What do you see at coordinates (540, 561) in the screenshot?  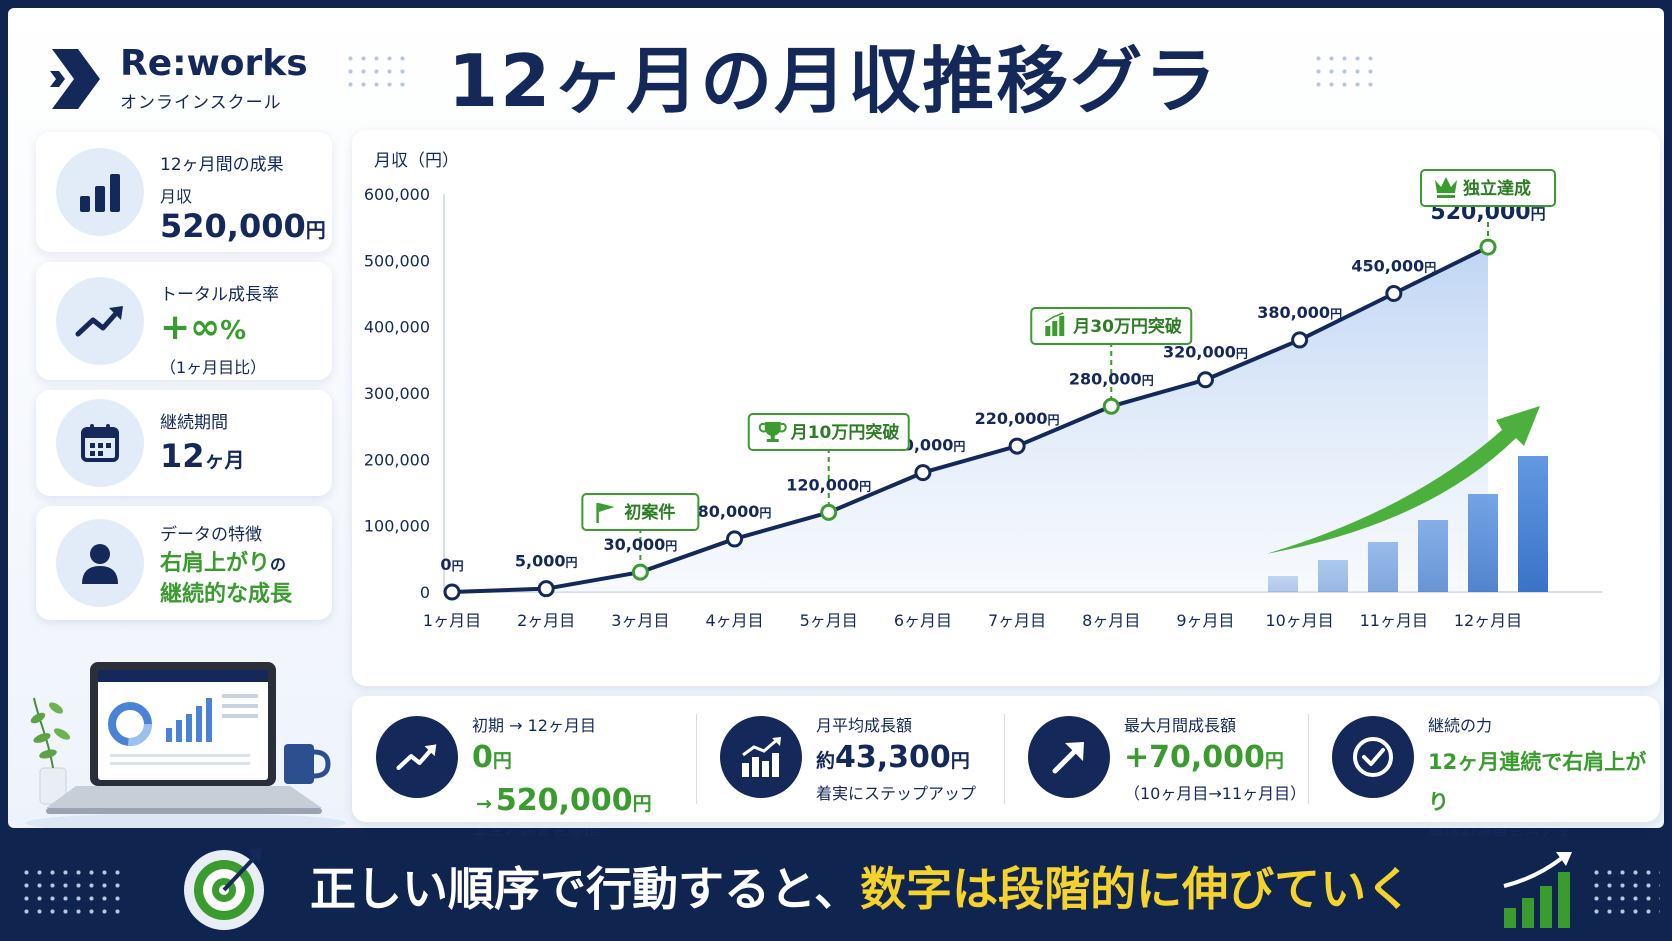 I see `data-label-value: 5,000` at bounding box center [540, 561].